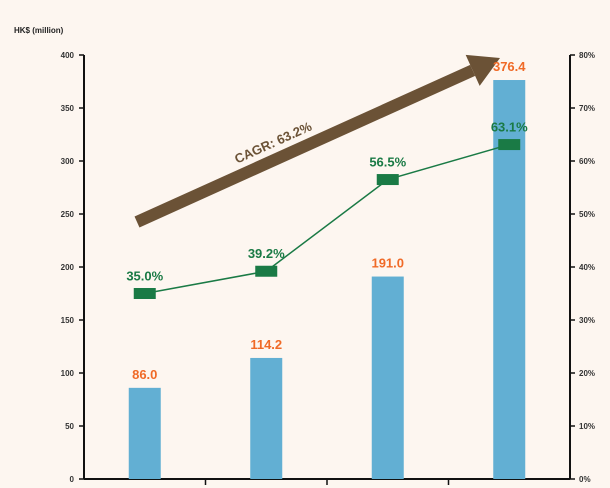 The height and width of the screenshot is (488, 610). I want to click on right-tick-label: 0%, so click(585, 479).